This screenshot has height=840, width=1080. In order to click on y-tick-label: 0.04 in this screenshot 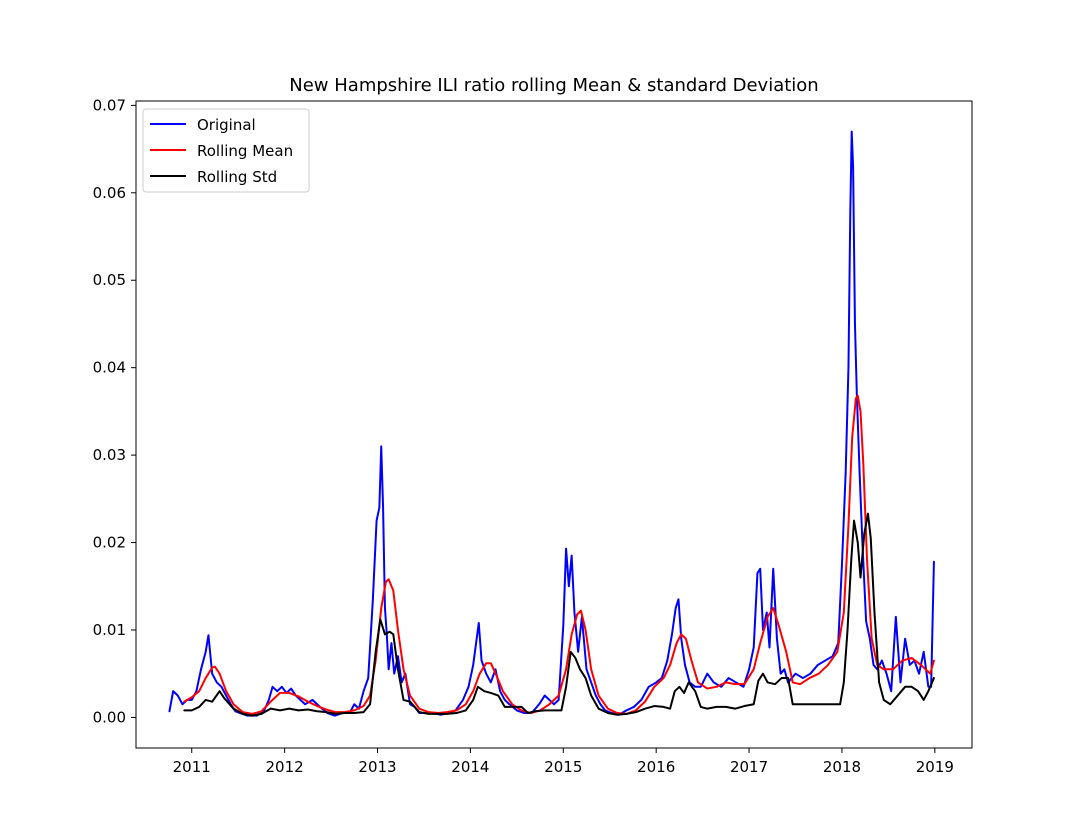, I will do `click(109, 368)`.